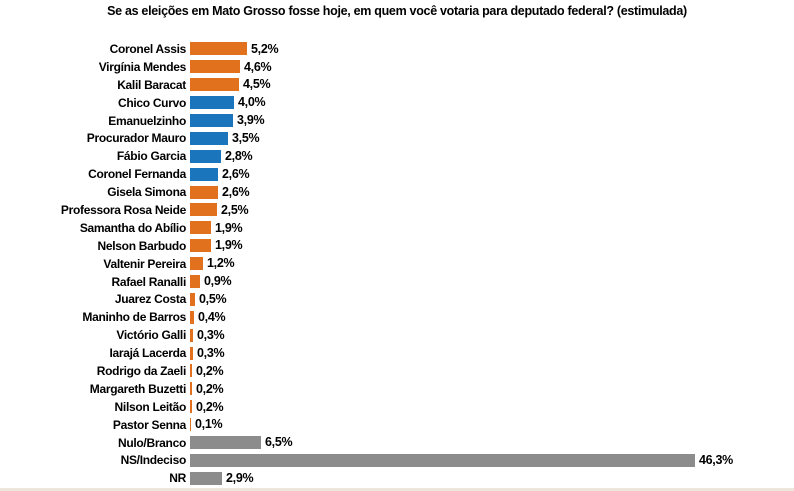 This screenshot has height=491, width=794. What do you see at coordinates (144, 263) in the screenshot?
I see `category-label: Valtenir Pereira` at bounding box center [144, 263].